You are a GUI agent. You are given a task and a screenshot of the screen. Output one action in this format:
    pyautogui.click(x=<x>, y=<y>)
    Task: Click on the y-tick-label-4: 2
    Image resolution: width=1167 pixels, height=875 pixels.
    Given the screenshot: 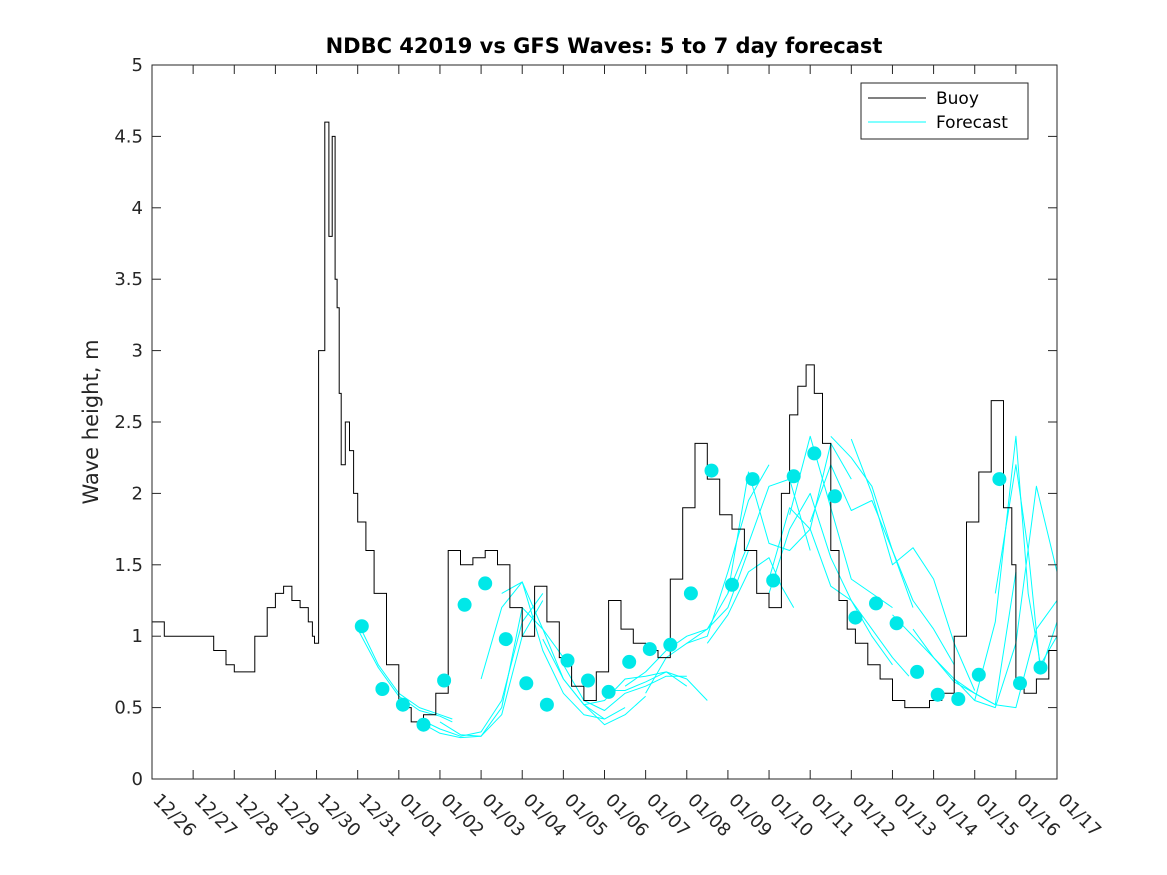 What is the action you would take?
    pyautogui.click(x=137, y=493)
    